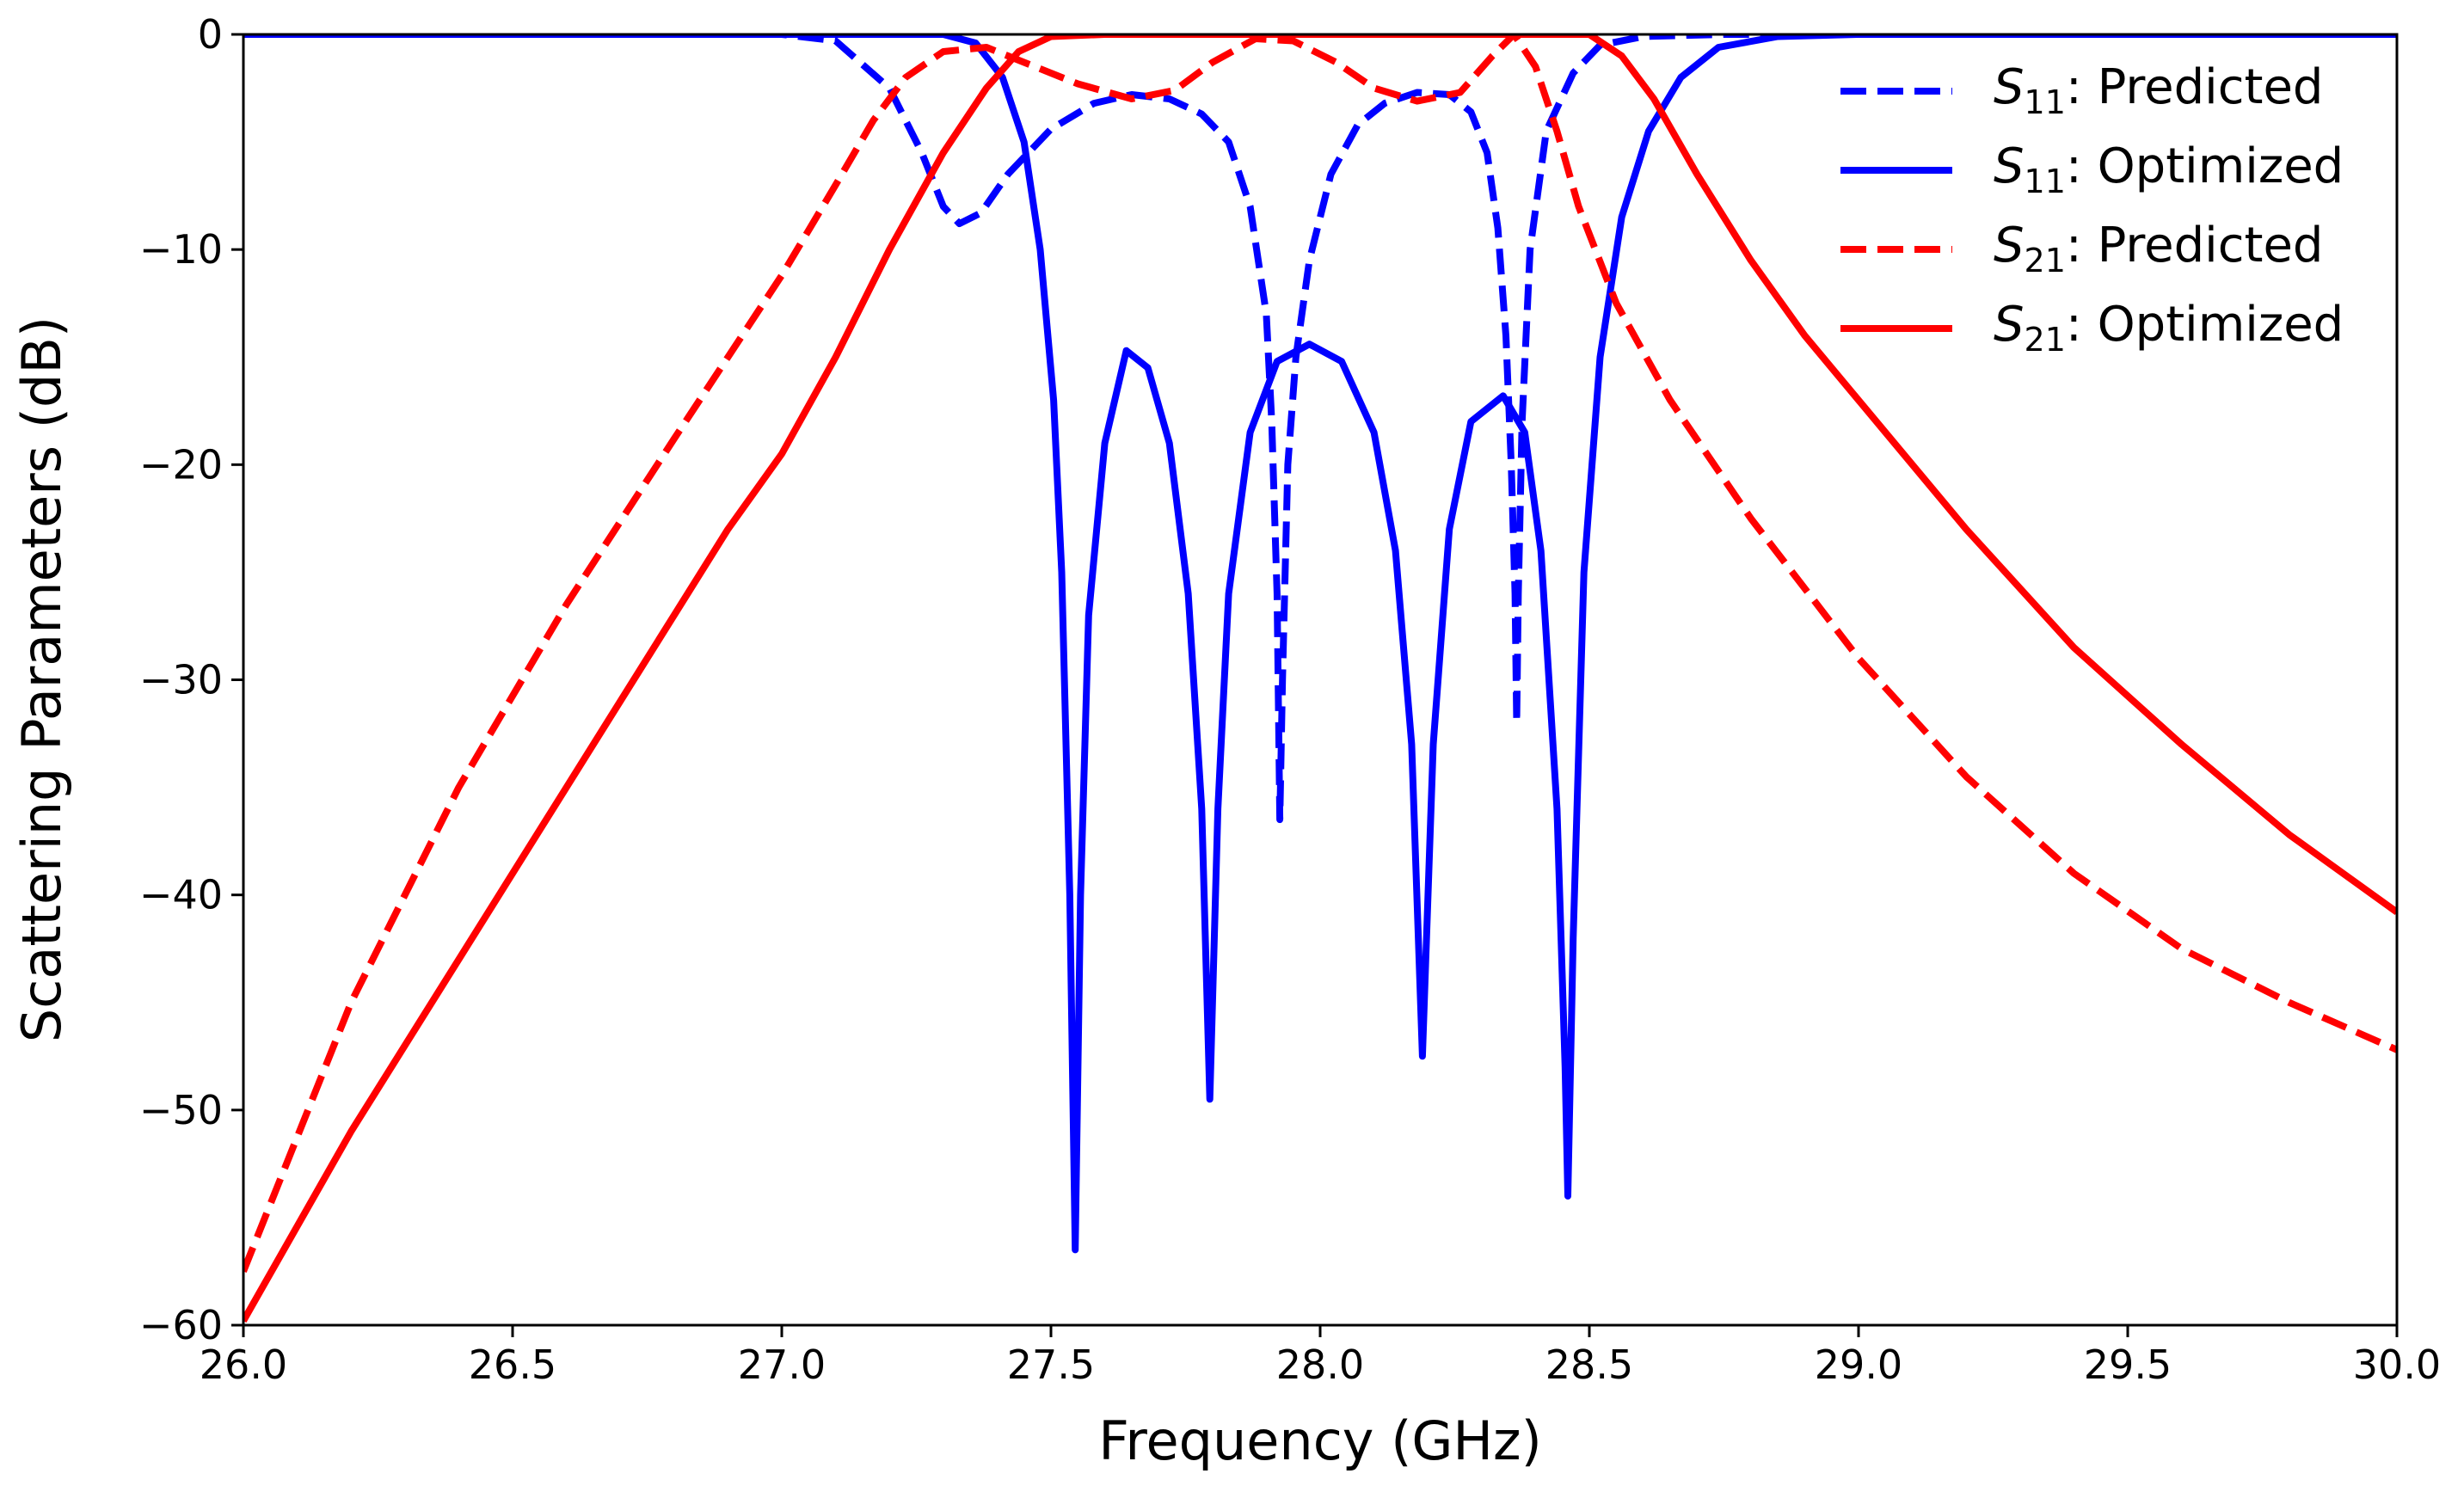 The image size is (2464, 1492). What do you see at coordinates (244, 1365) in the screenshot?
I see `x-tick-label: 26.0` at bounding box center [244, 1365].